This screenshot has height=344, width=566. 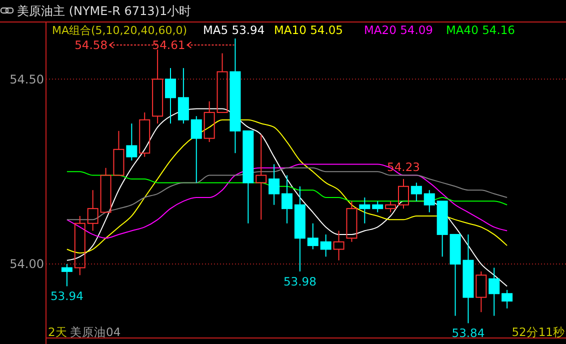 I want to click on annotation: 2天, so click(x=58, y=332).